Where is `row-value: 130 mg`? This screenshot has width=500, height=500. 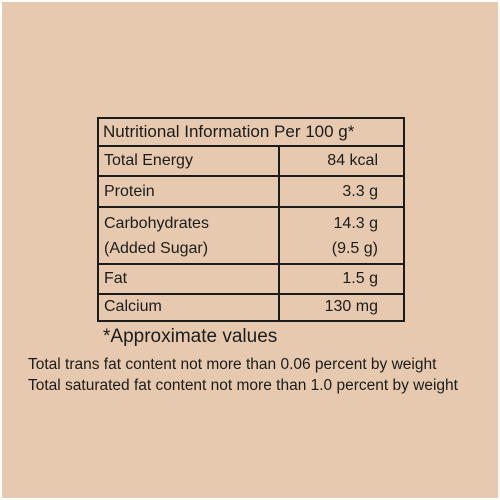
row-value: 130 mg is located at coordinates (351, 306).